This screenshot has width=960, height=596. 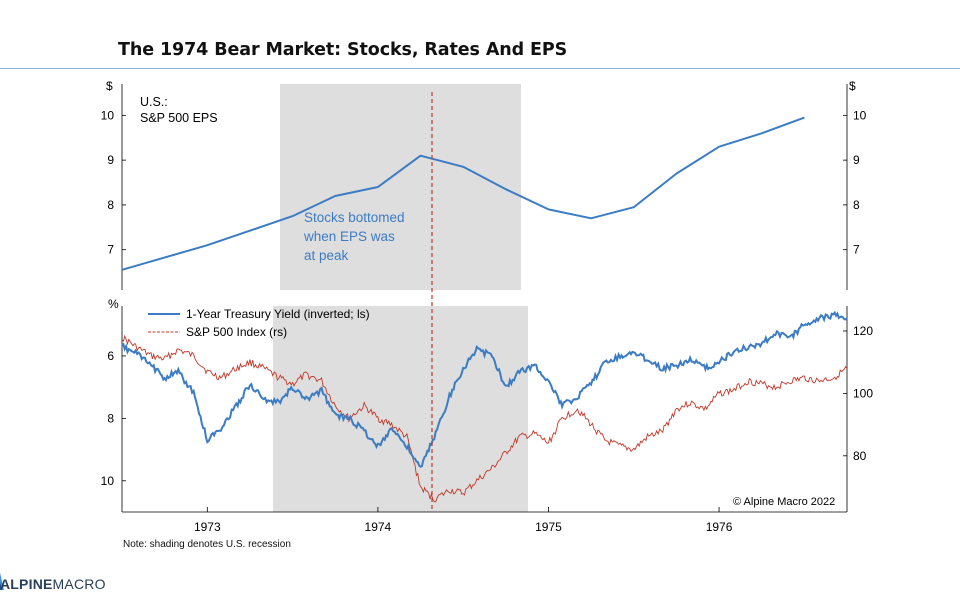 I want to click on copyright: © Alpine Macro 2022, so click(x=784, y=502).